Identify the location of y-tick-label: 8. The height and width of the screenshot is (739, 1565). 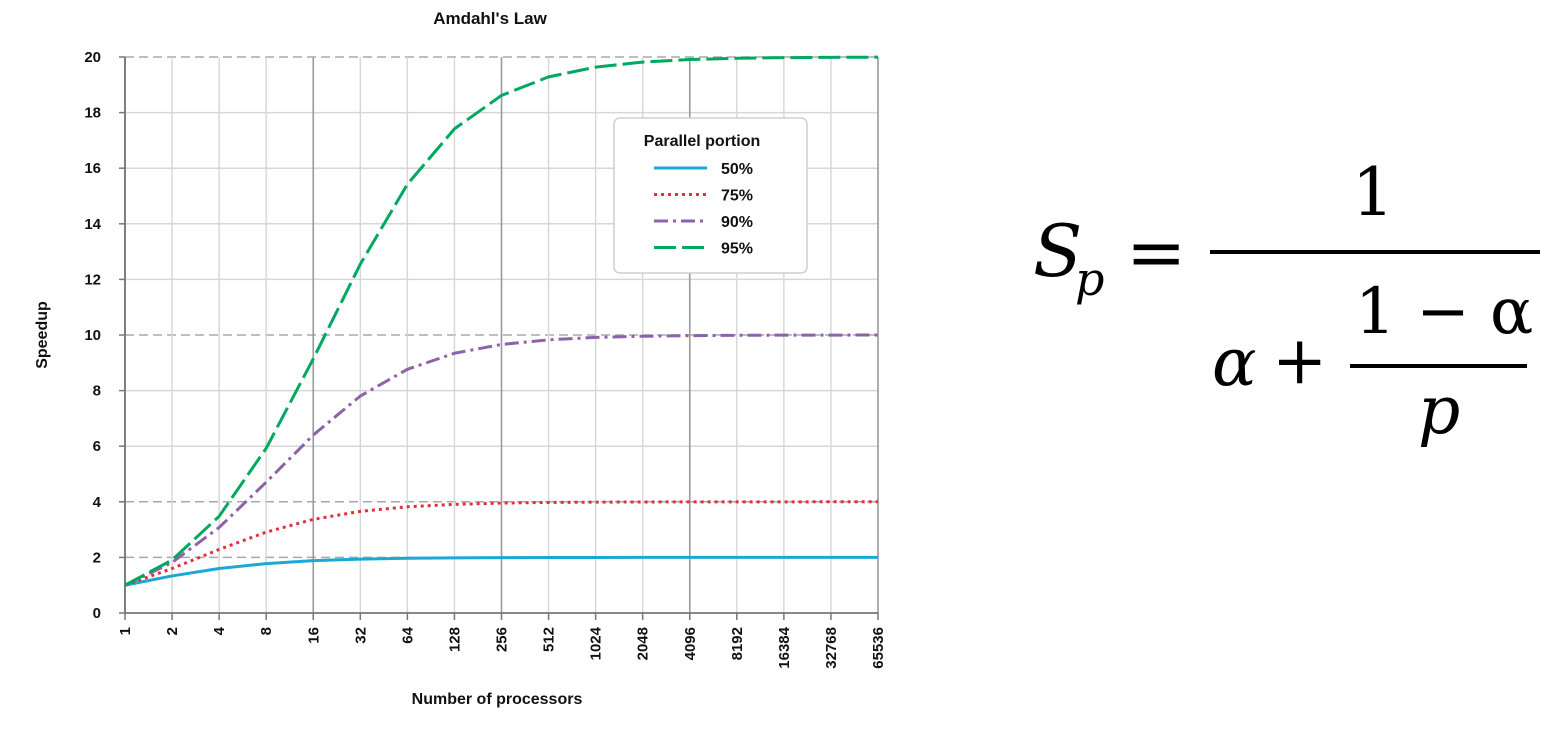
(97, 391).